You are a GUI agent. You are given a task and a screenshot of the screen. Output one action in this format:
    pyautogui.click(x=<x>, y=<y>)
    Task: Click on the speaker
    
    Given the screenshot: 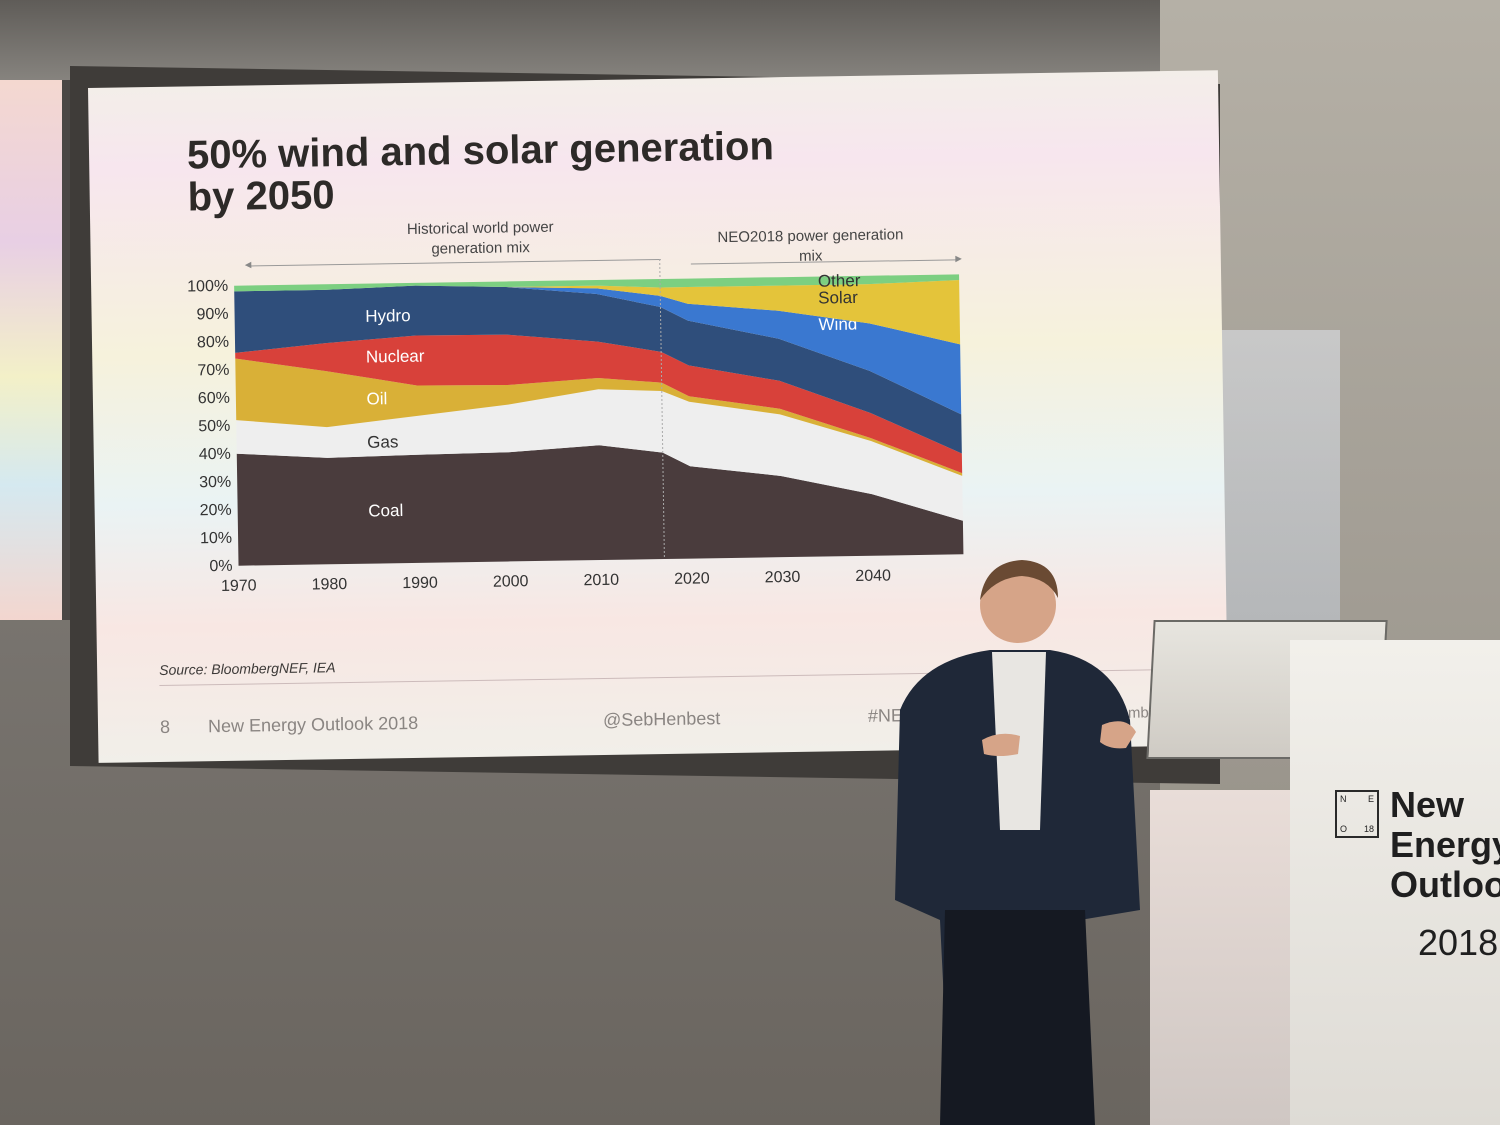 What is the action you would take?
    pyautogui.click(x=1017, y=842)
    